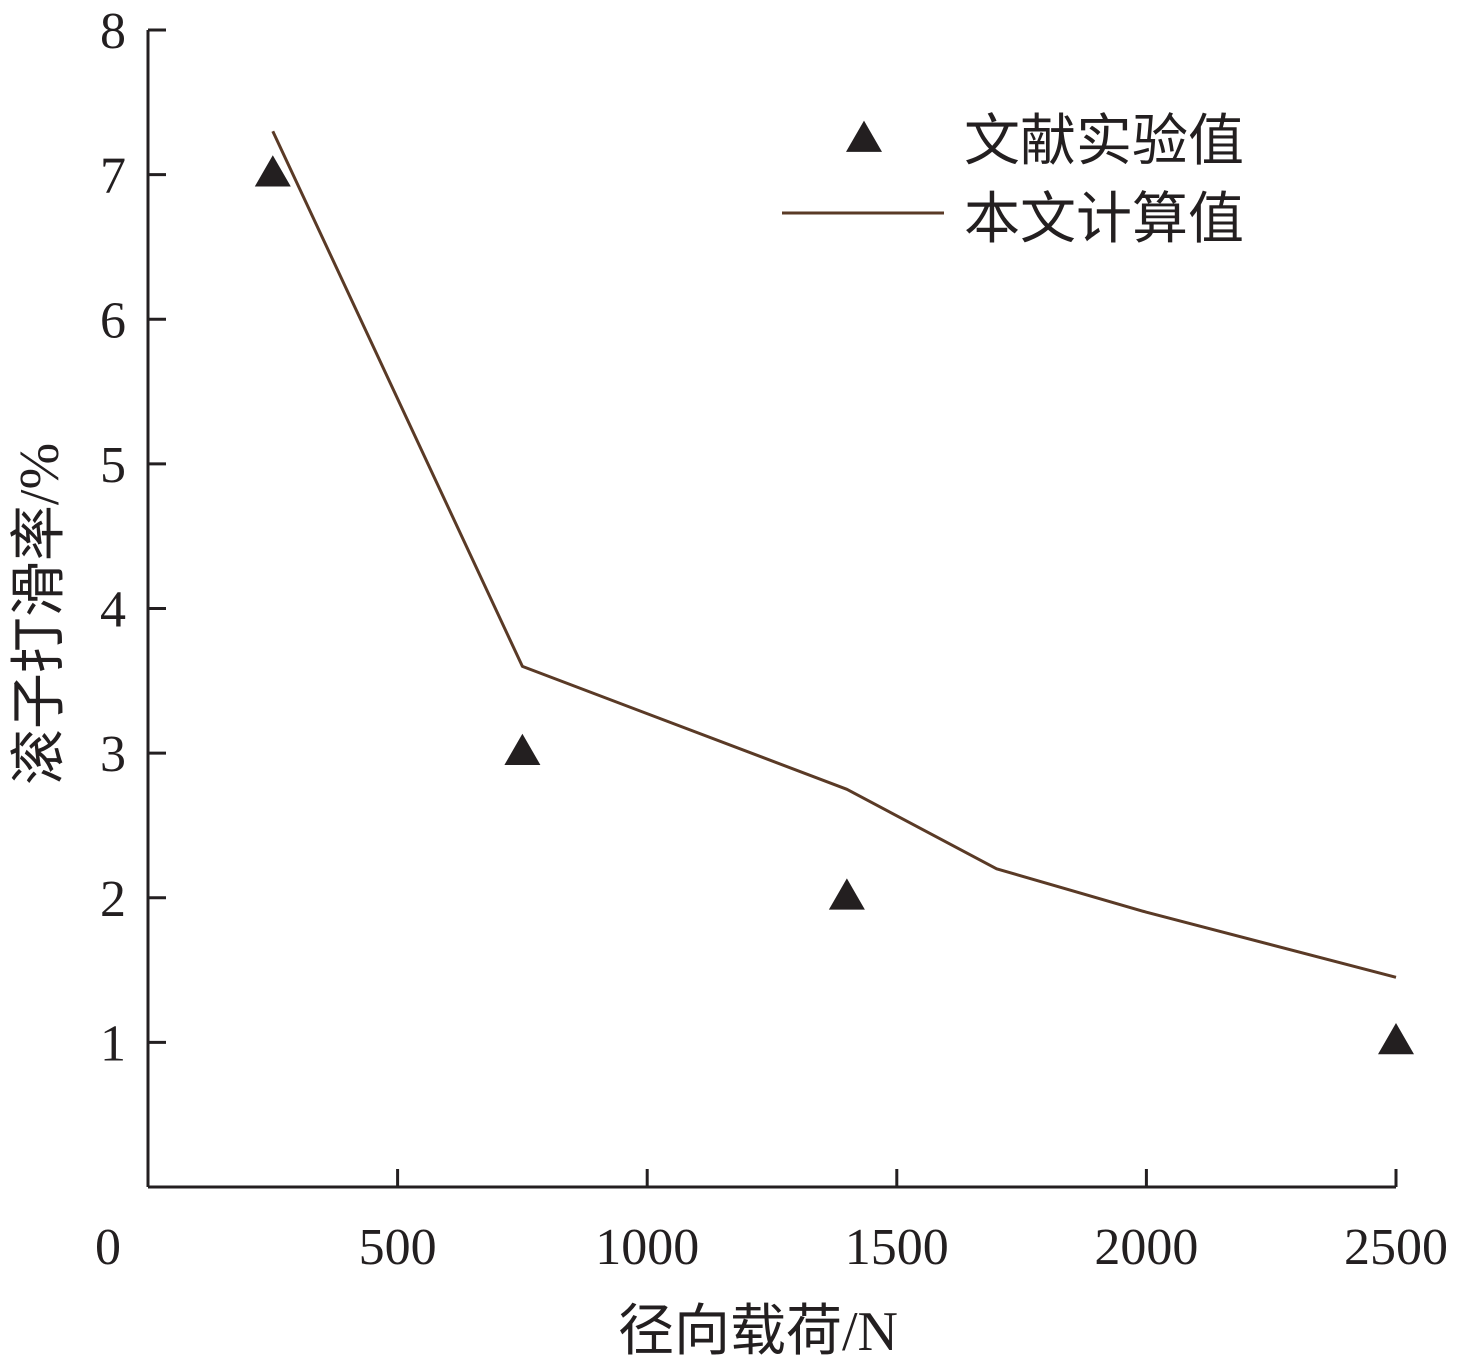 Image resolution: width=1460 pixels, height=1371 pixels. I want to click on x-tick-label: 1000, so click(647, 1247).